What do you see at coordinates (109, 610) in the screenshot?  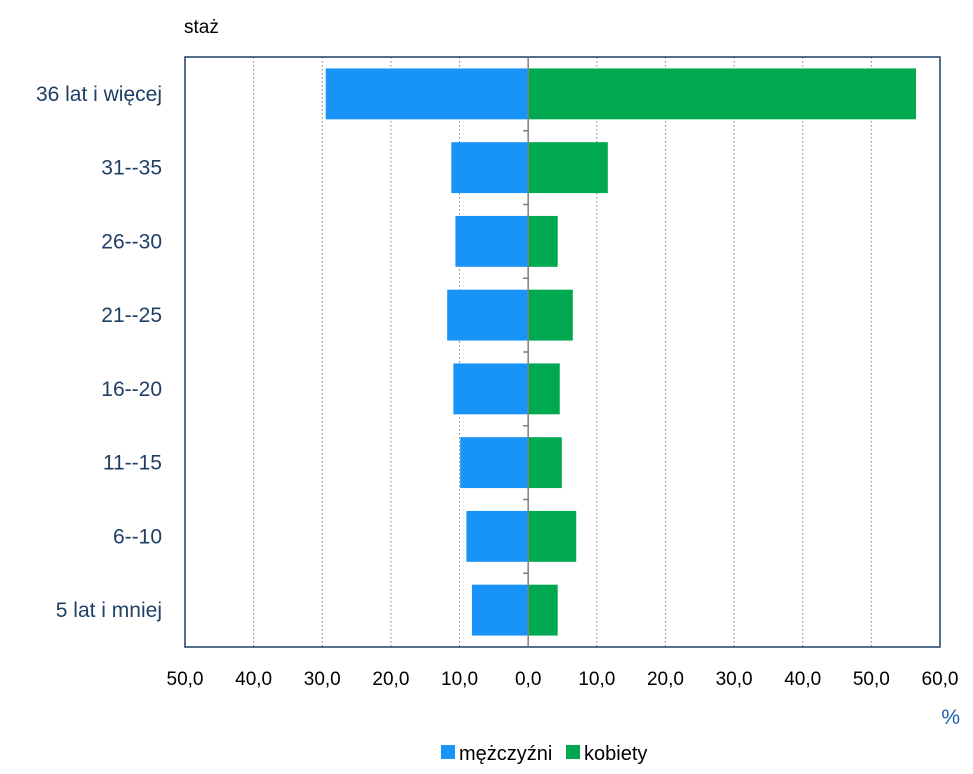 I see `category-label: 5 lat i mniej` at bounding box center [109, 610].